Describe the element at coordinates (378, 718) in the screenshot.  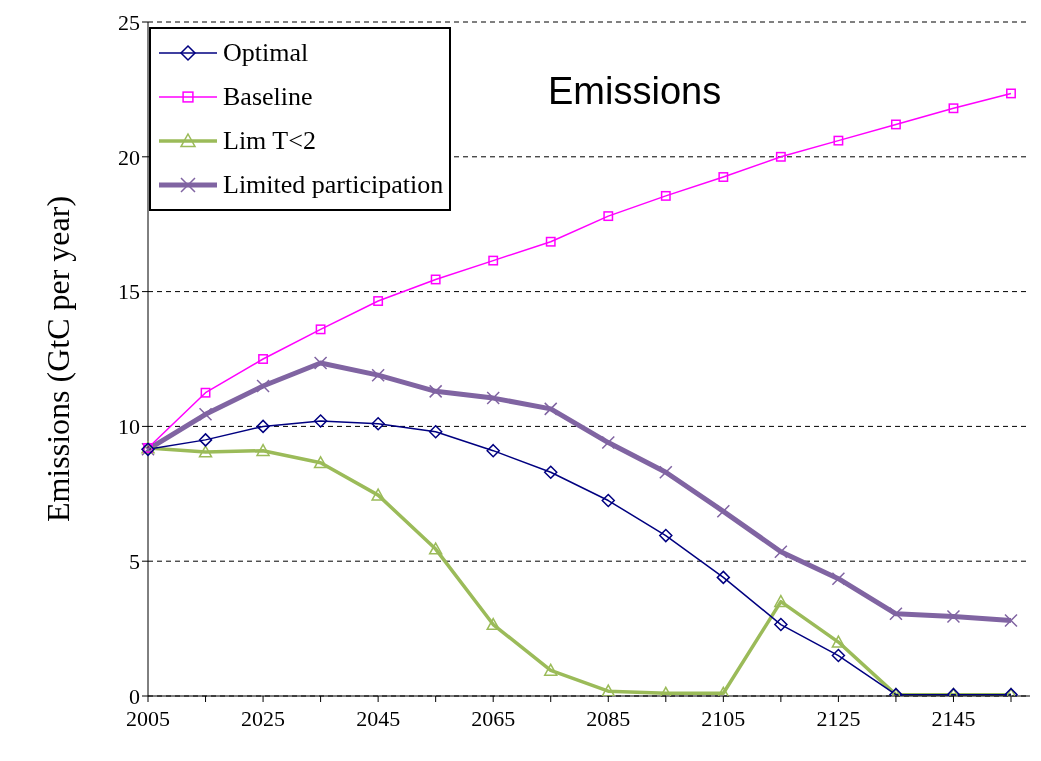
I see `x-tick-label: 2045` at that location.